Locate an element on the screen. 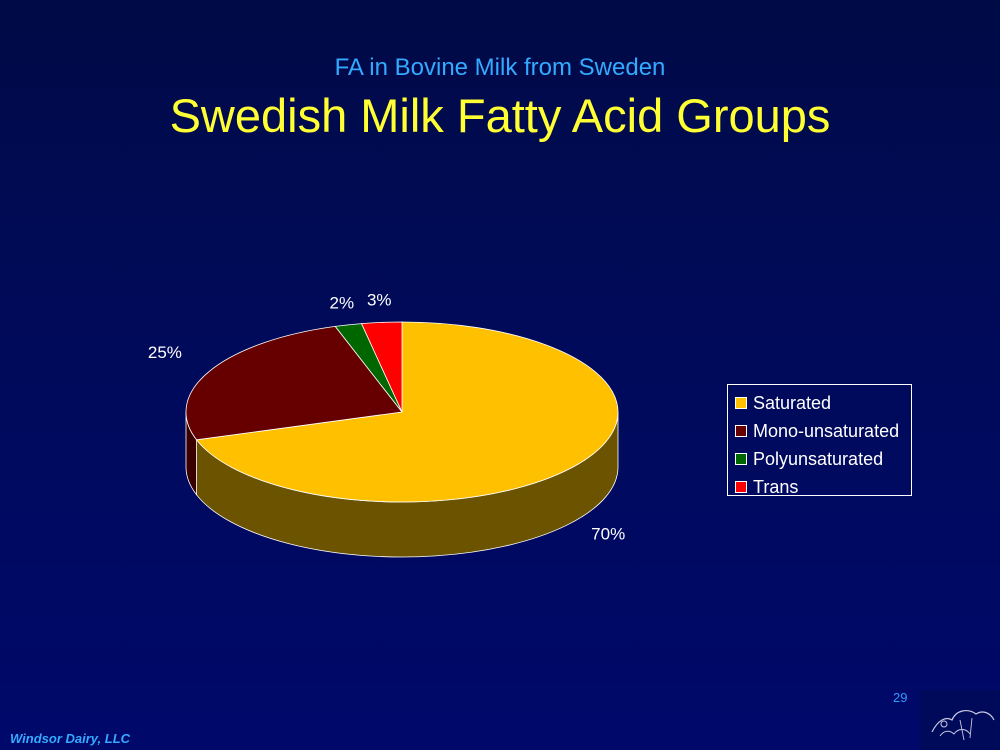 This screenshot has width=1000, height=750. pie-slice-saturated is located at coordinates (407, 412).